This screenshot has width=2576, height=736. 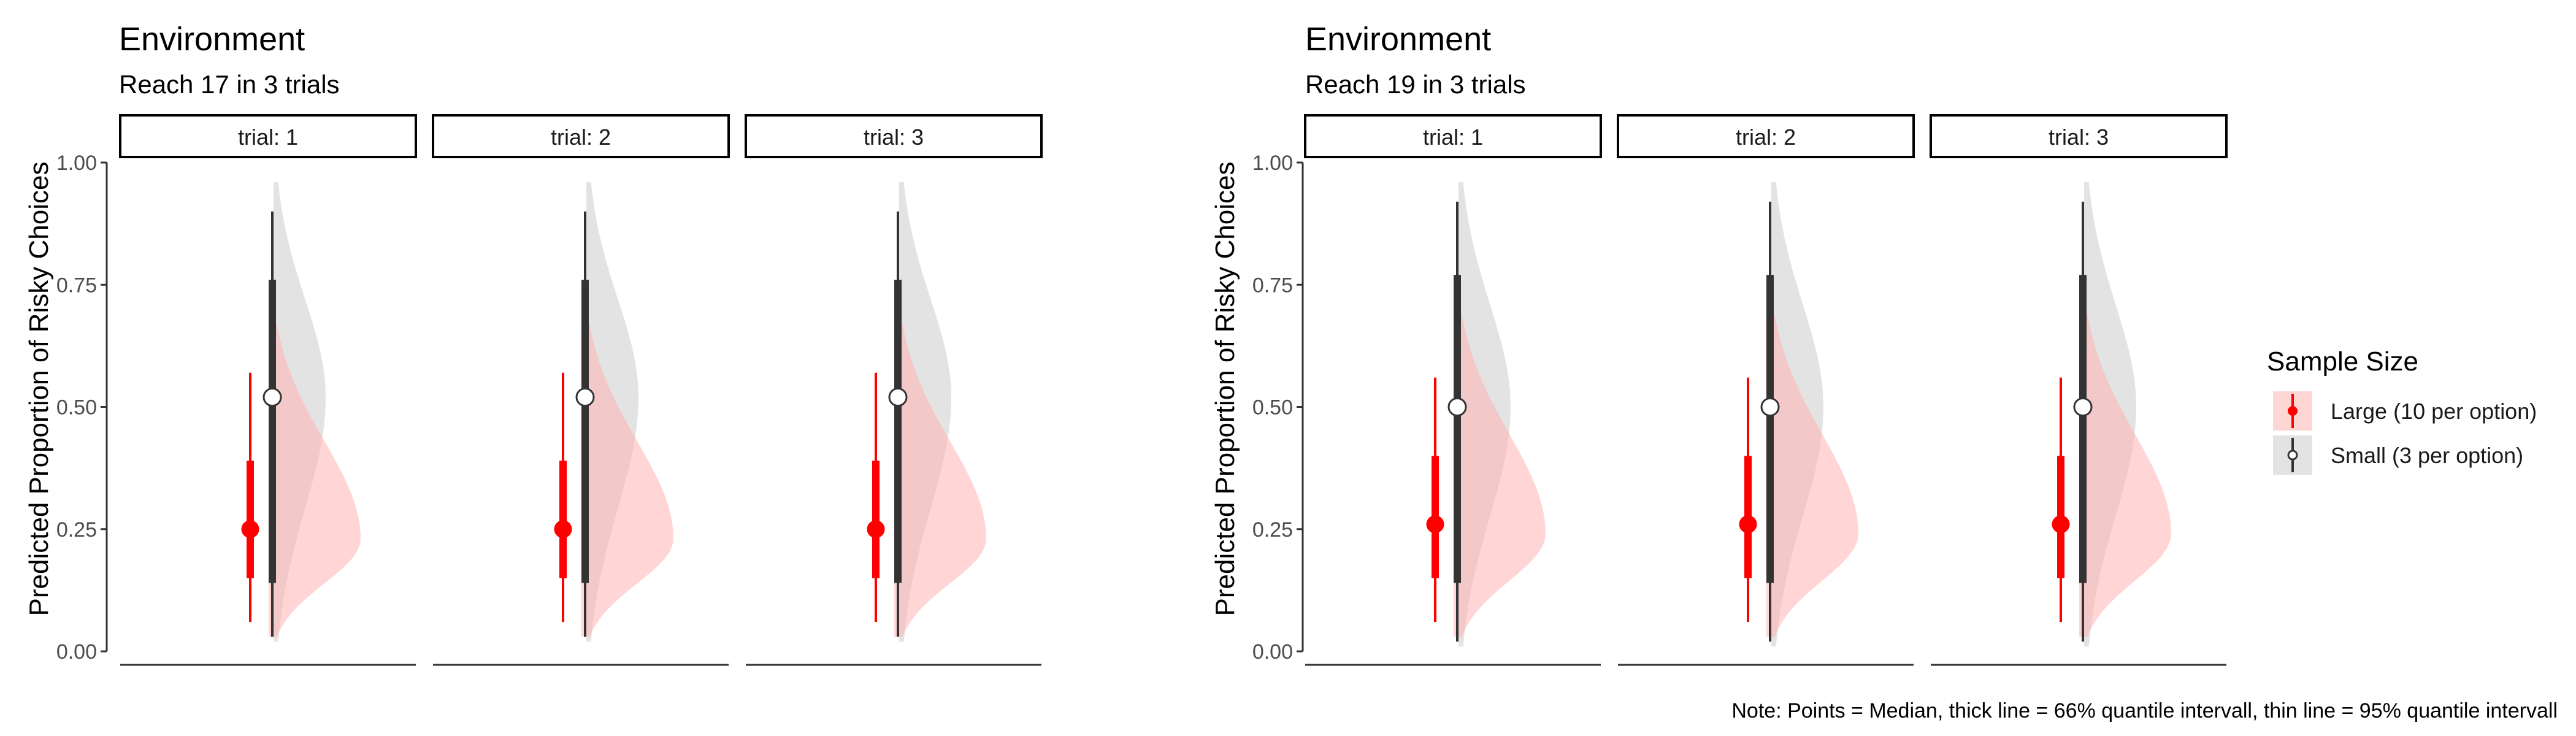 What do you see at coordinates (2293, 411) in the screenshot?
I see `legend-key-large-point` at bounding box center [2293, 411].